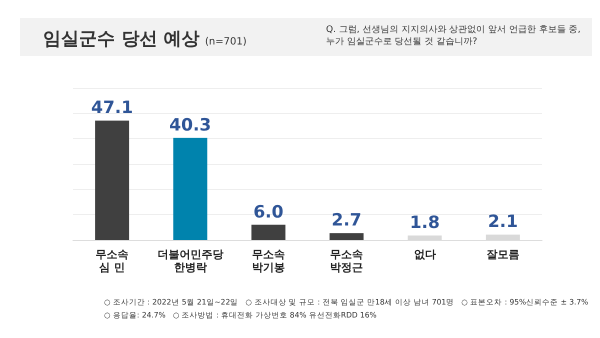 This screenshot has width=600, height=338. Describe the element at coordinates (190, 125) in the screenshot. I see `data-label: 40.3` at that location.